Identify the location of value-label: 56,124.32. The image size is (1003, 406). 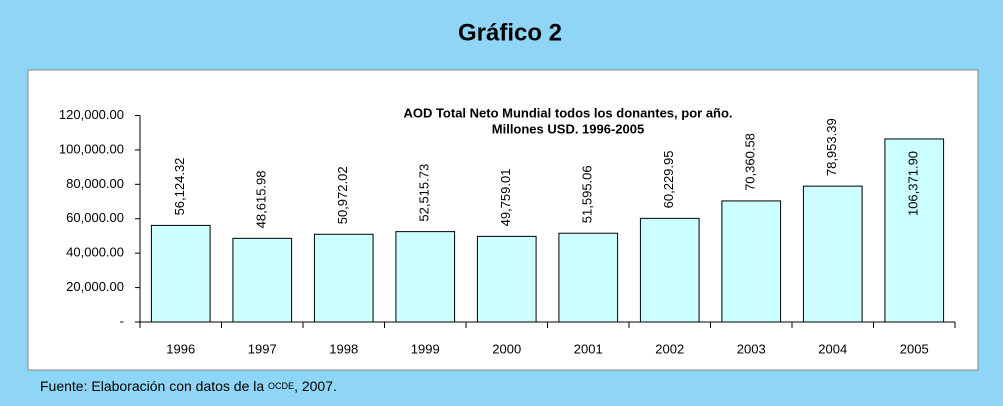
(179, 187).